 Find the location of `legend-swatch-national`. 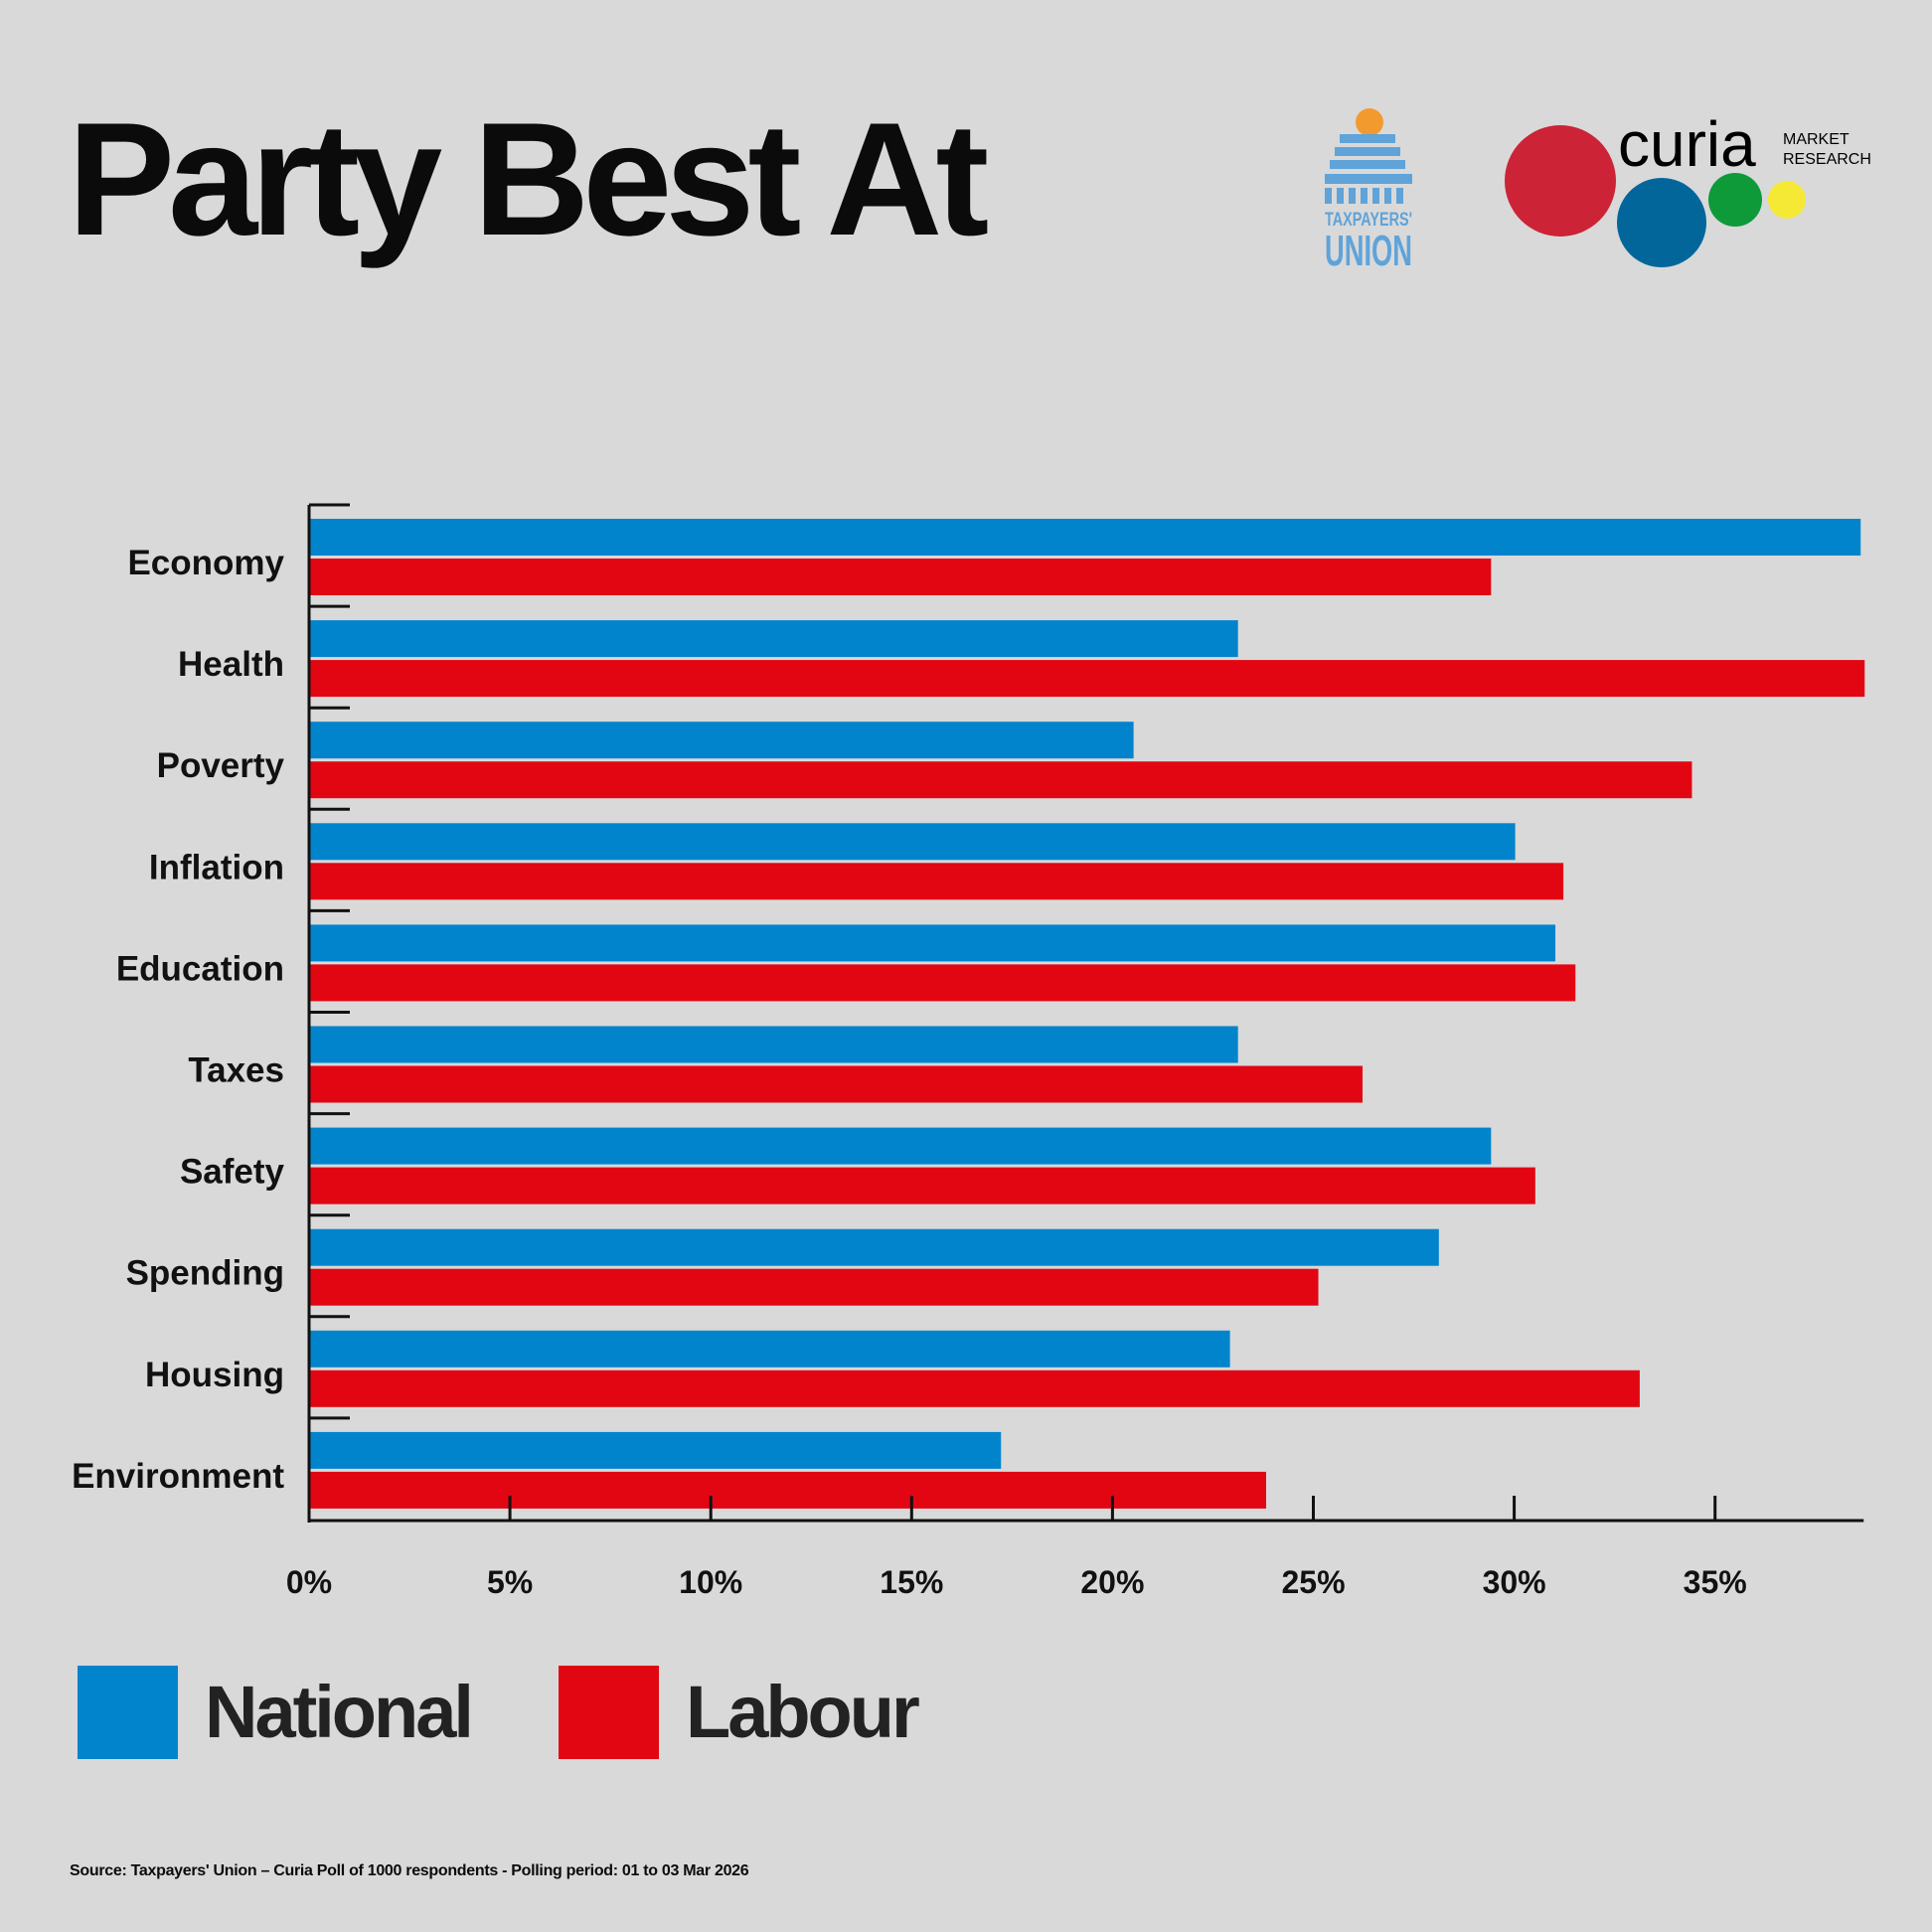

legend-swatch-national is located at coordinates (128, 1712).